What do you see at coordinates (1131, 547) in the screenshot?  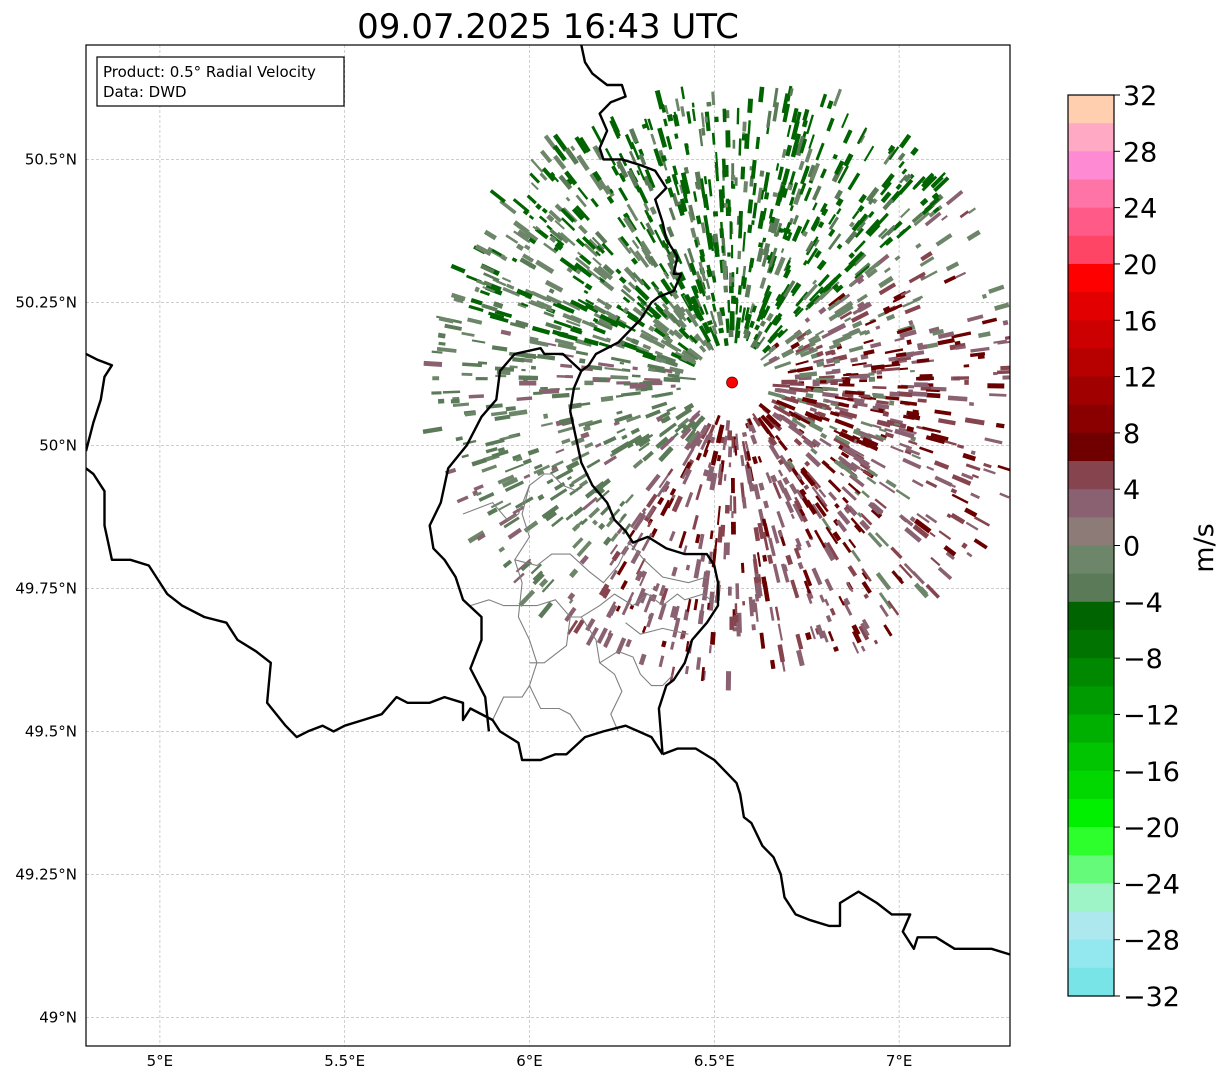 I see `colorbar-tick-label: 0` at bounding box center [1131, 547].